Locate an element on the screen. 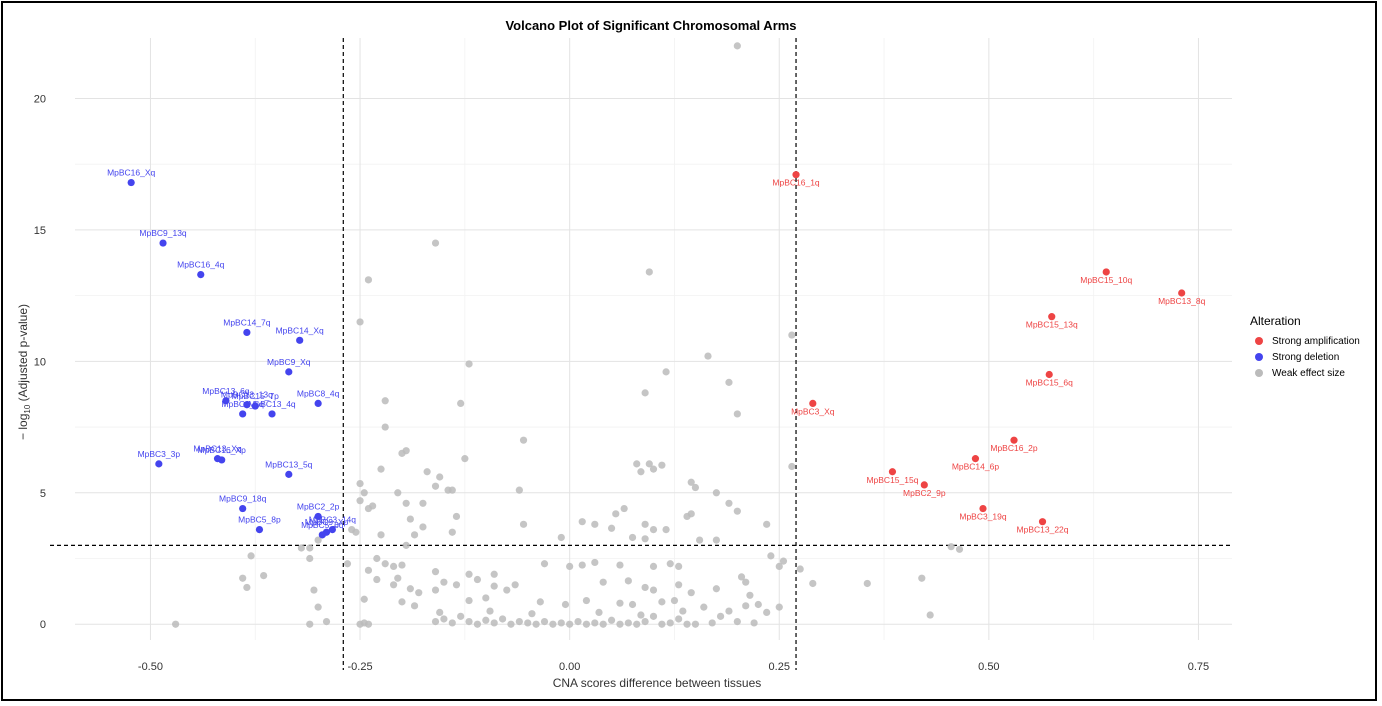 This screenshot has width=1382, height=706. point-label: MpBC3_3p is located at coordinates (159, 454).